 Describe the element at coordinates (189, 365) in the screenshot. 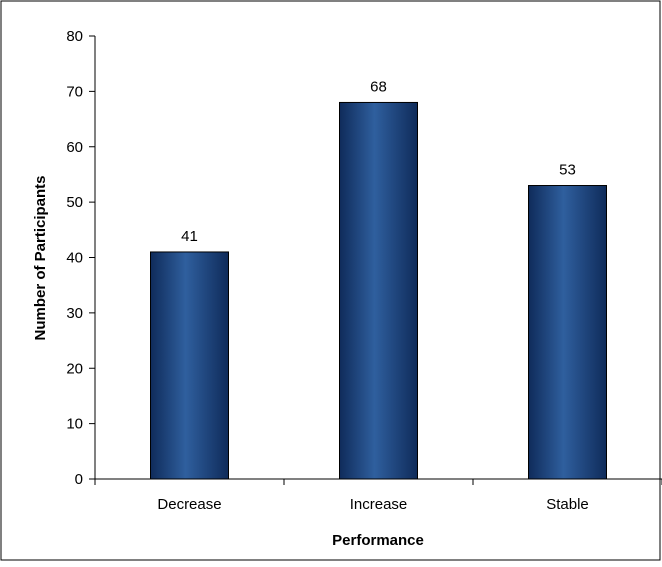

I see `bar-decrease` at that location.